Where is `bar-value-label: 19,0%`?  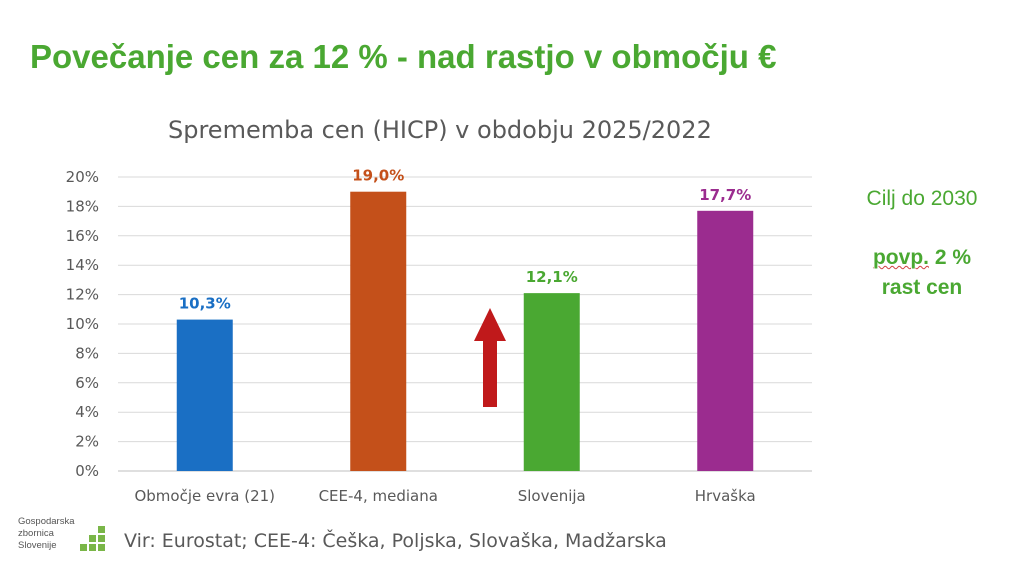
bar-value-label: 19,0% is located at coordinates (378, 176).